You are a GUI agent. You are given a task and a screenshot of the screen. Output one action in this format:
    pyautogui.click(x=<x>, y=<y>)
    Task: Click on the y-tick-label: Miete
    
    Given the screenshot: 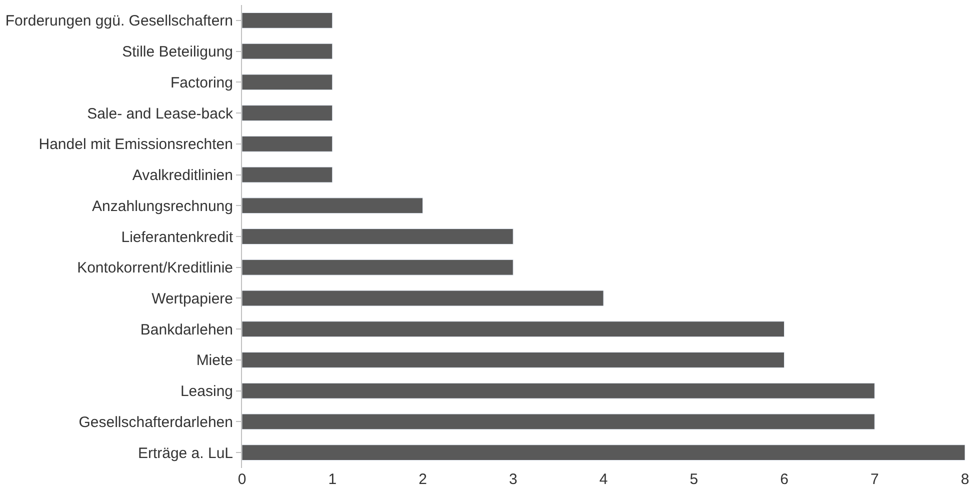 What is the action you would take?
    pyautogui.click(x=214, y=361)
    